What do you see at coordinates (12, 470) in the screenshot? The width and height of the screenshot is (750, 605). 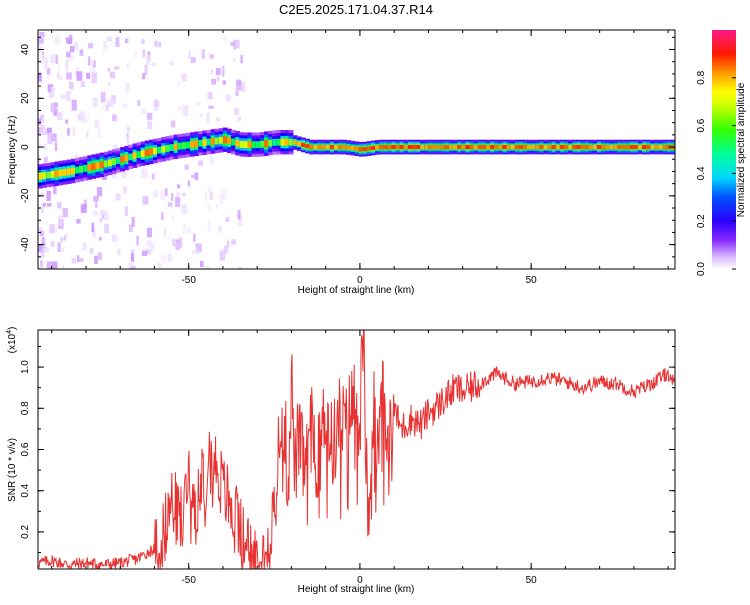 I see `snr-y-axis-label: SNR (10 * v/v)` at bounding box center [12, 470].